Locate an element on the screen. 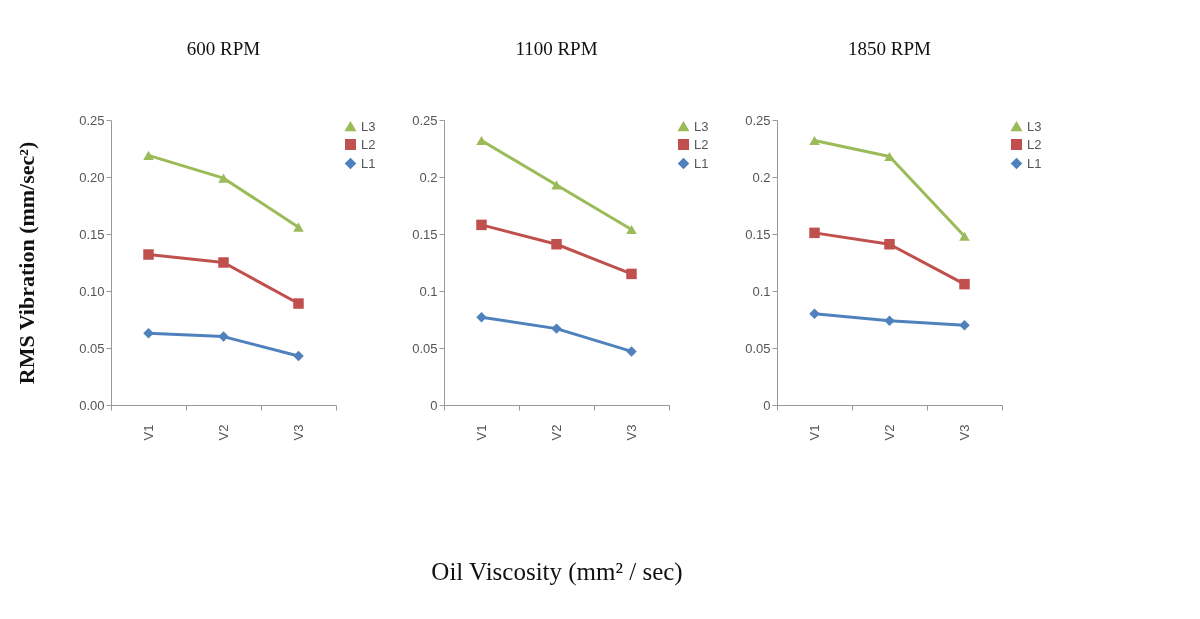 The width and height of the screenshot is (1200, 619). x-axis-title: Oil Viscosity (mm² / sec) is located at coordinates (557, 572).